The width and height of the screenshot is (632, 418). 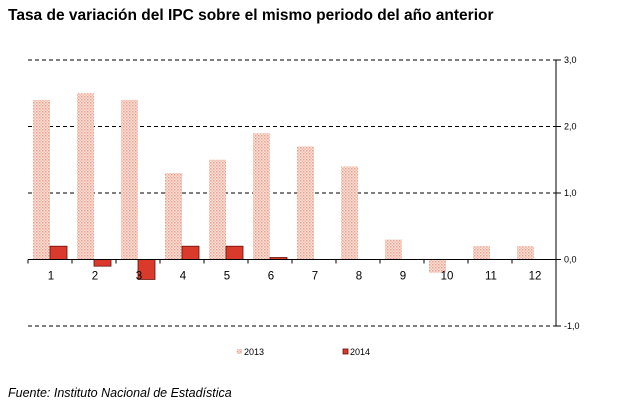 What do you see at coordinates (51, 277) in the screenshot?
I see `x-tick-label: 1` at bounding box center [51, 277].